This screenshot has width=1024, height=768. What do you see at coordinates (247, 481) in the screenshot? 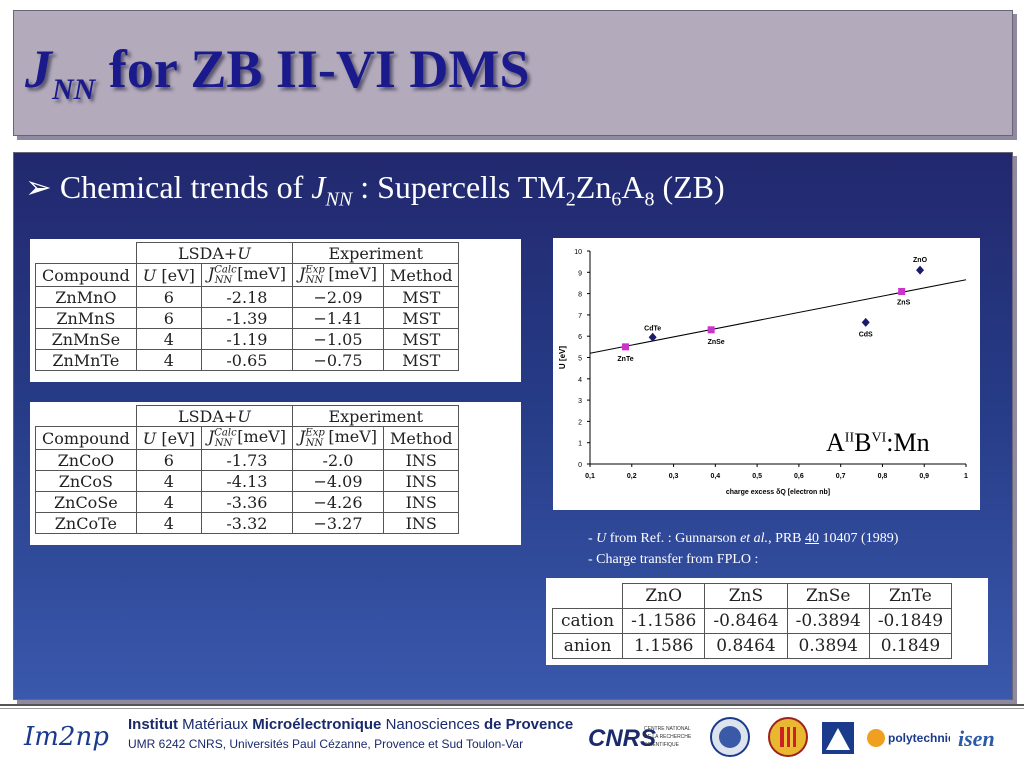
I see `table-row: ZnCoS 4 -4.13 −4.09 INS` at bounding box center [247, 481].